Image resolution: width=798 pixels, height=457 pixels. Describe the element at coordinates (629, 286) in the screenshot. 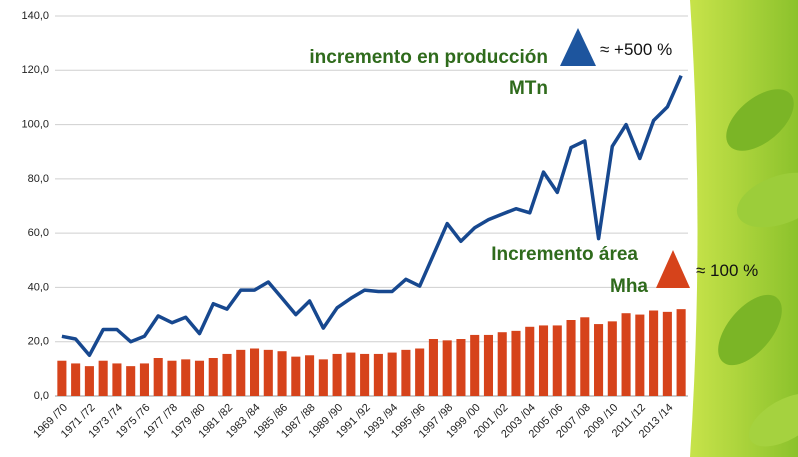

I see `annotation: Mha` at that location.